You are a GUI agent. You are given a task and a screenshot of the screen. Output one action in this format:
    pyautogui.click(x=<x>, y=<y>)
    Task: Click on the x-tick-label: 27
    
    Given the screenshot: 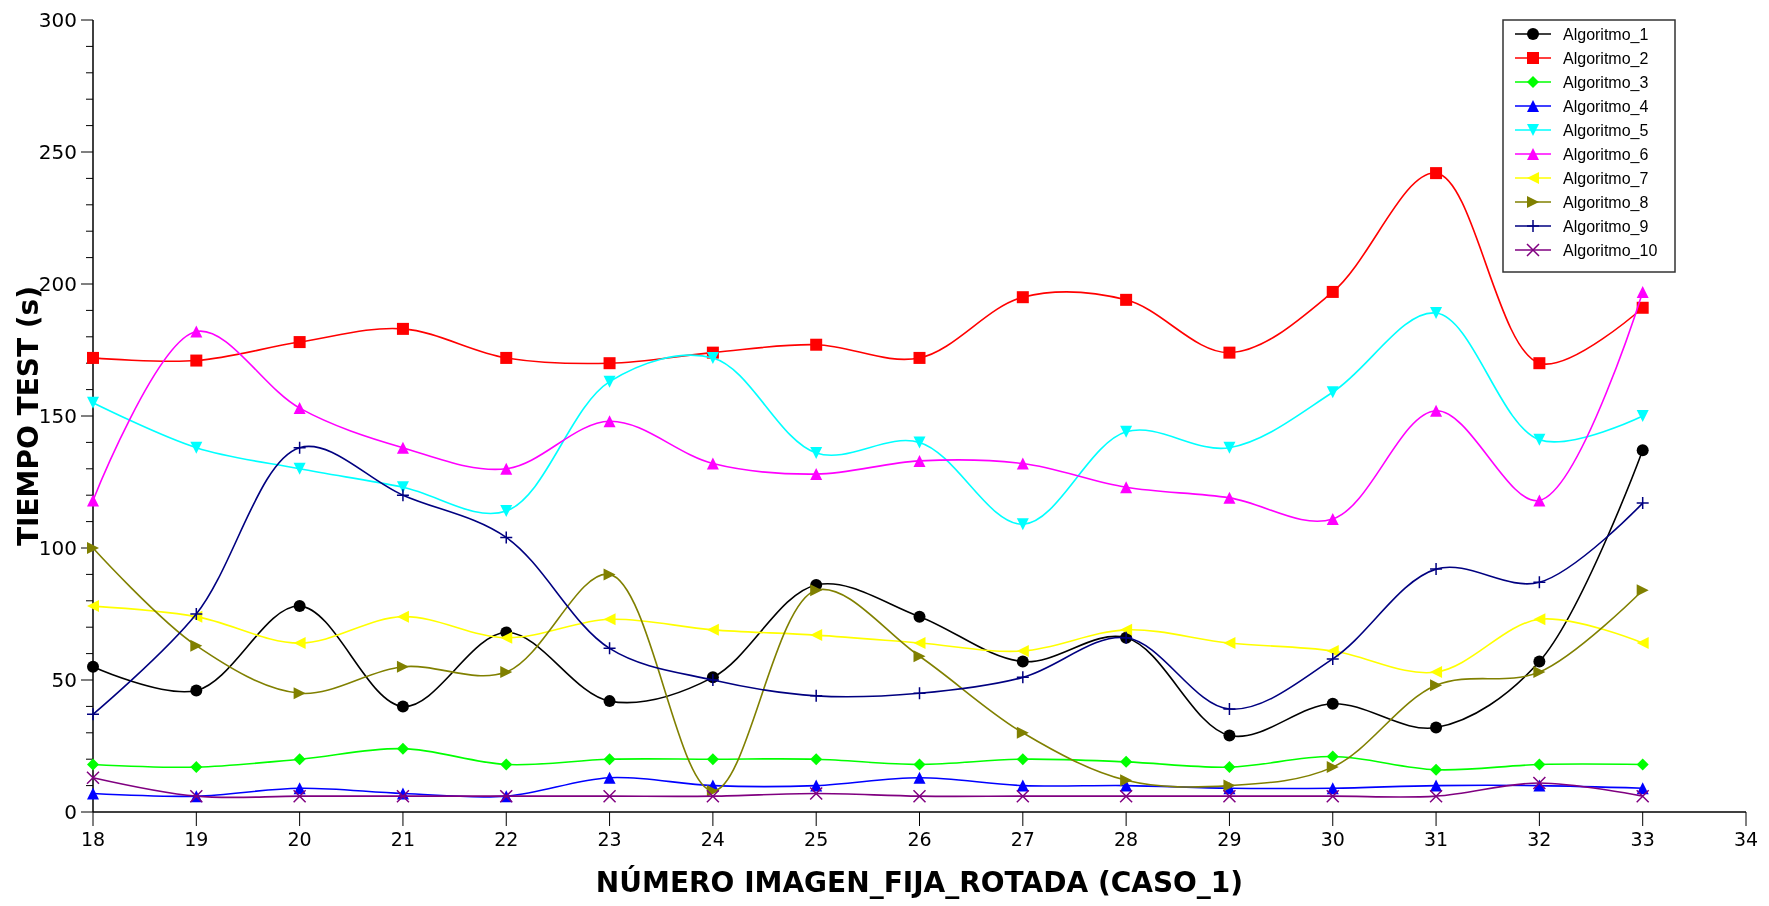 What is the action you would take?
    pyautogui.click(x=1022, y=839)
    